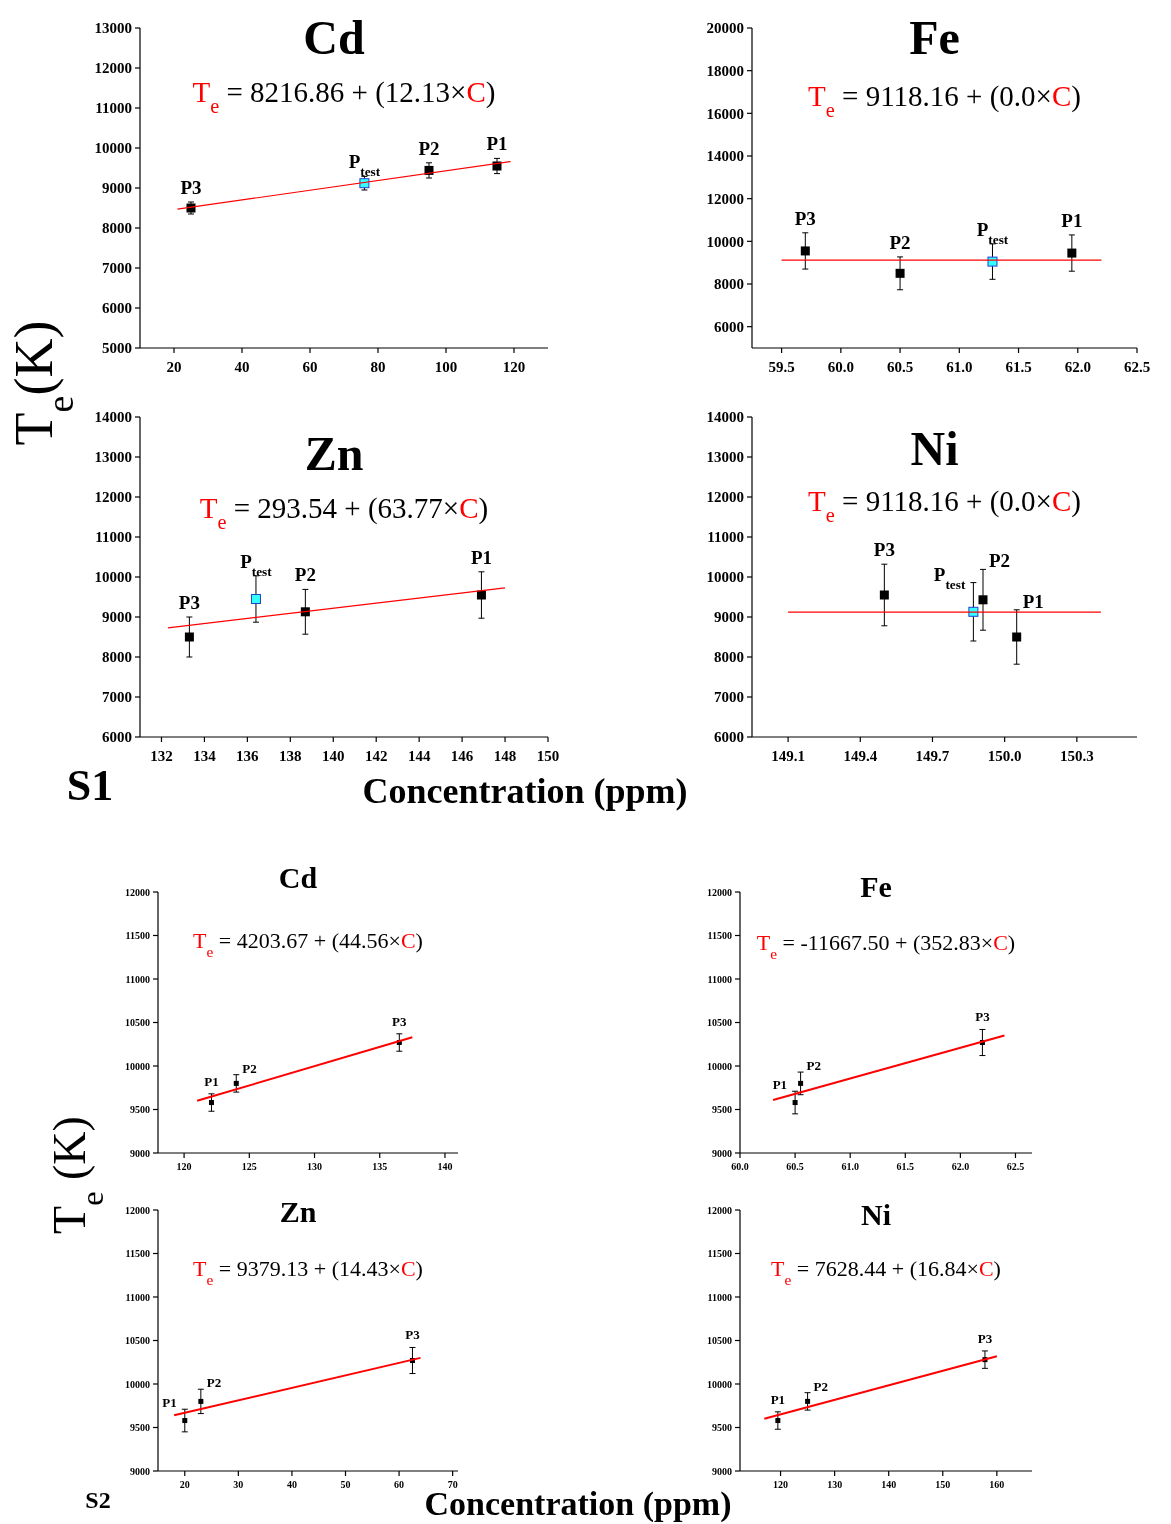  What do you see at coordinates (310, 367) in the screenshot?
I see `x-tick-label: 60` at bounding box center [310, 367].